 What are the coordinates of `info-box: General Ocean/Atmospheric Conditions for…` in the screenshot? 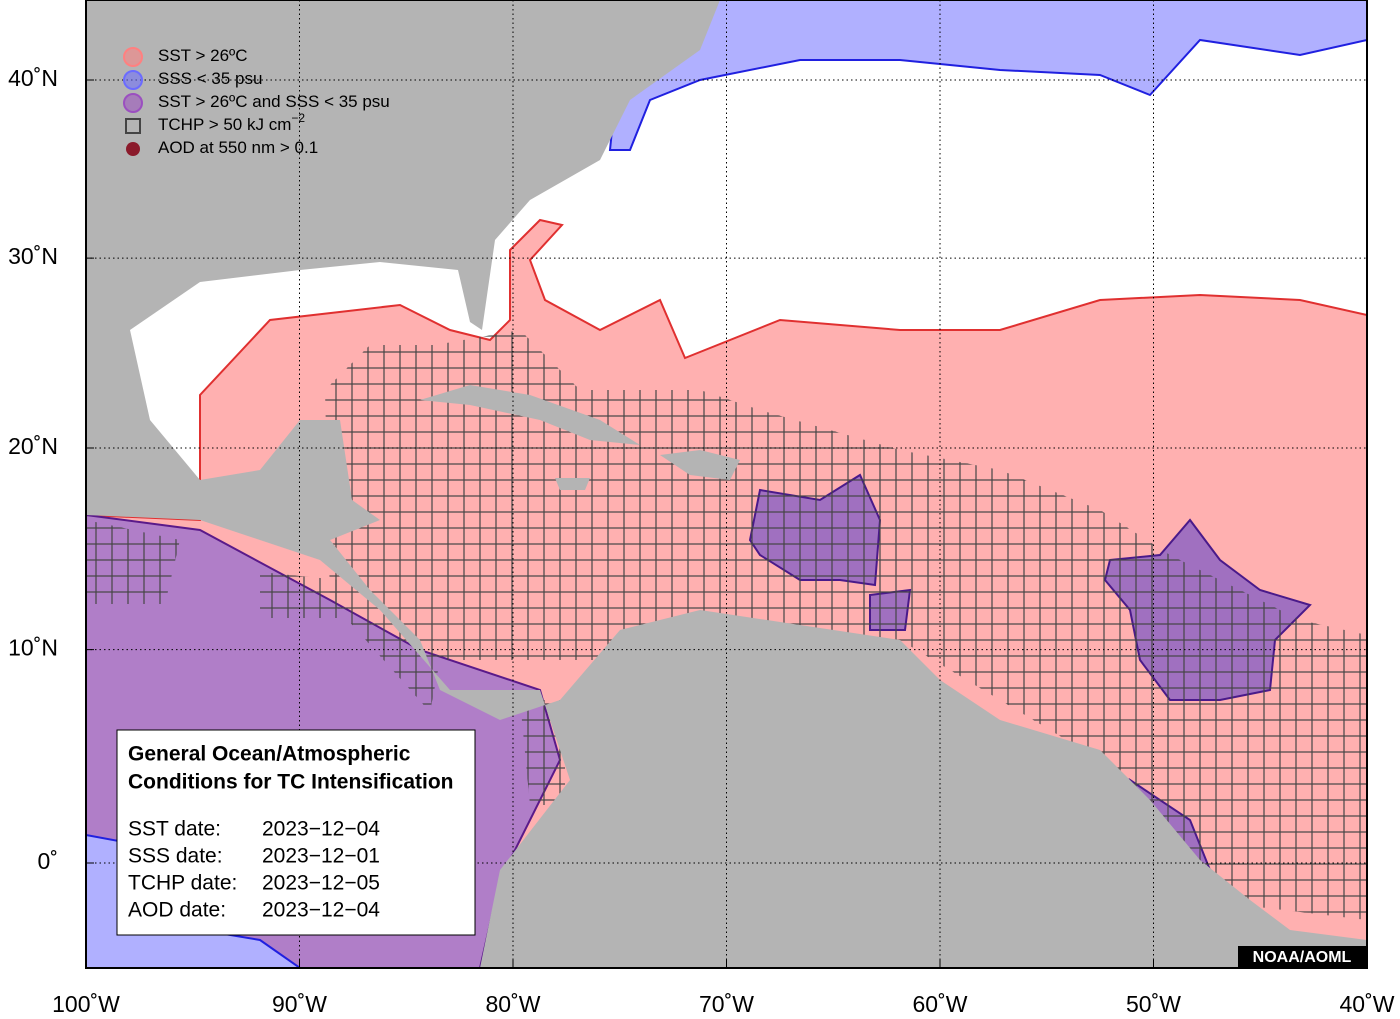 It's located at (296, 832).